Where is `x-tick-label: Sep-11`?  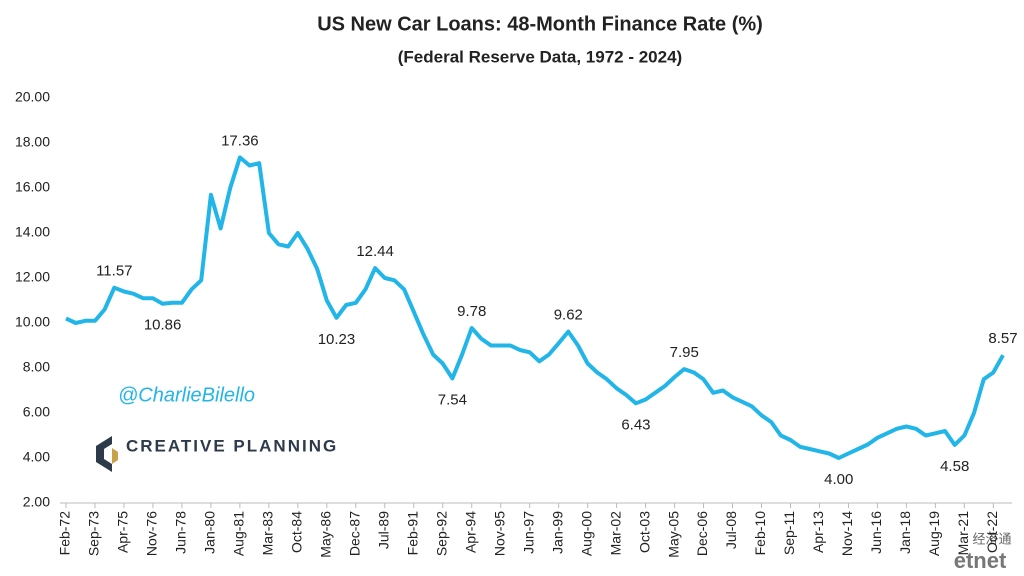 x-tick-label: Sep-11 is located at coordinates (789, 533).